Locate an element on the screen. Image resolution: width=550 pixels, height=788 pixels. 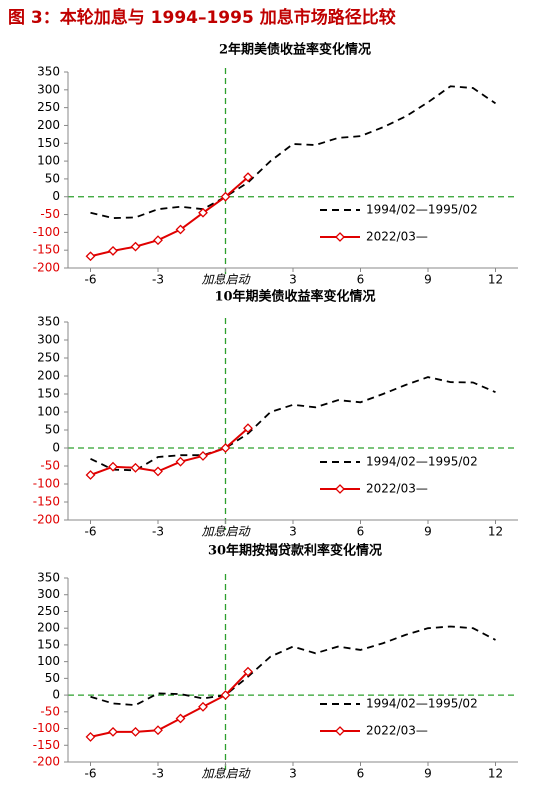
chart-subtitle: 30年期按揭贷款利率变化情况 is located at coordinates (295, 551).